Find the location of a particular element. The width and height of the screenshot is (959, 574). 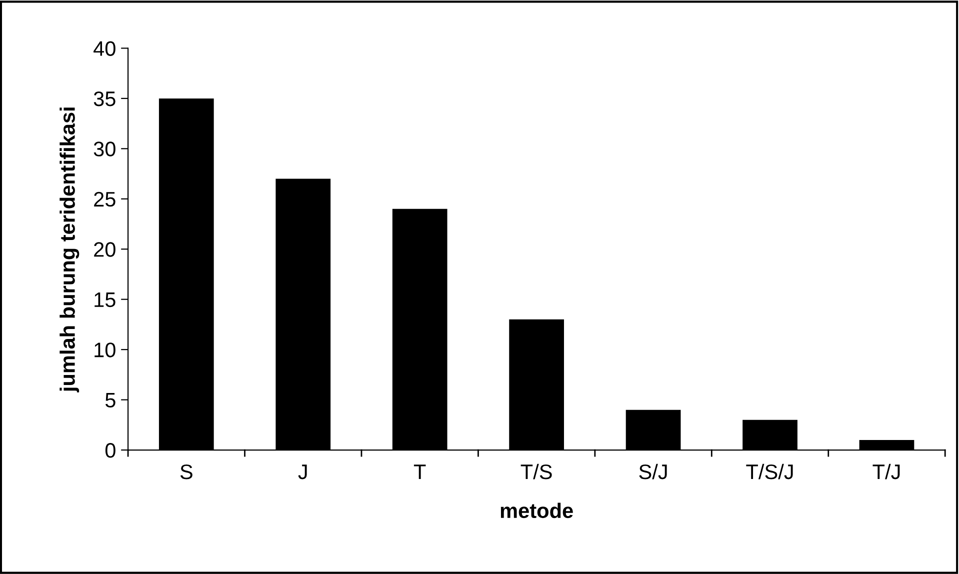

x-tick-label: T is located at coordinates (420, 472).